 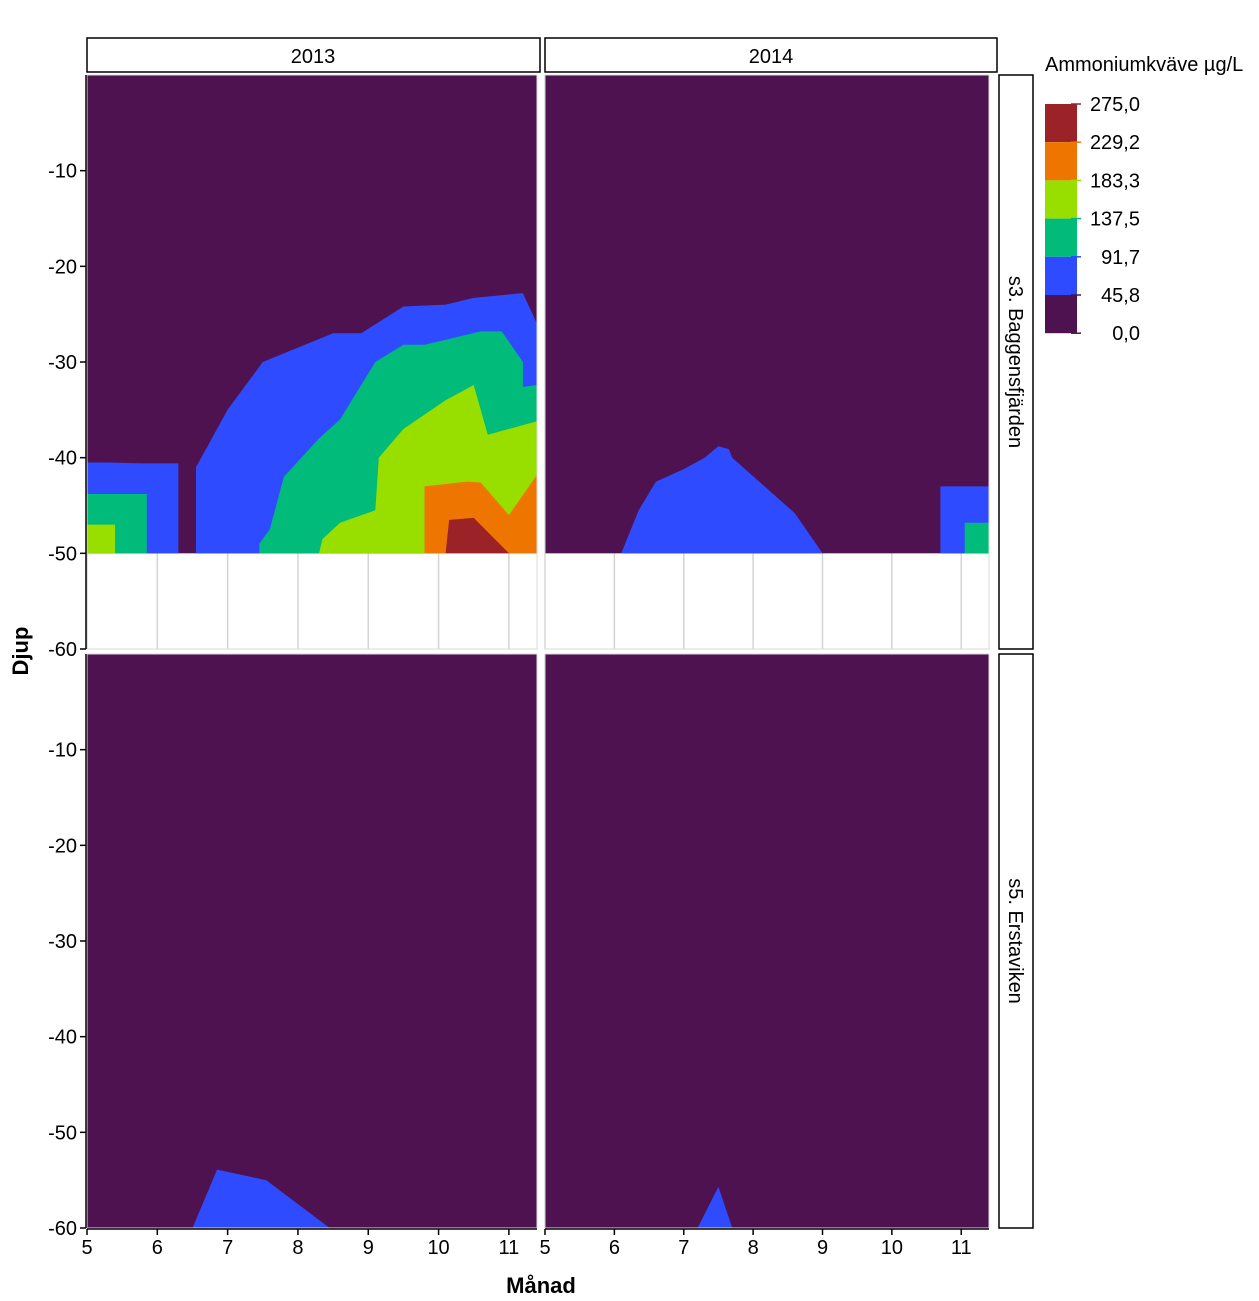 I want to click on legend-break-label: 45,8, so click(x=1120, y=296).